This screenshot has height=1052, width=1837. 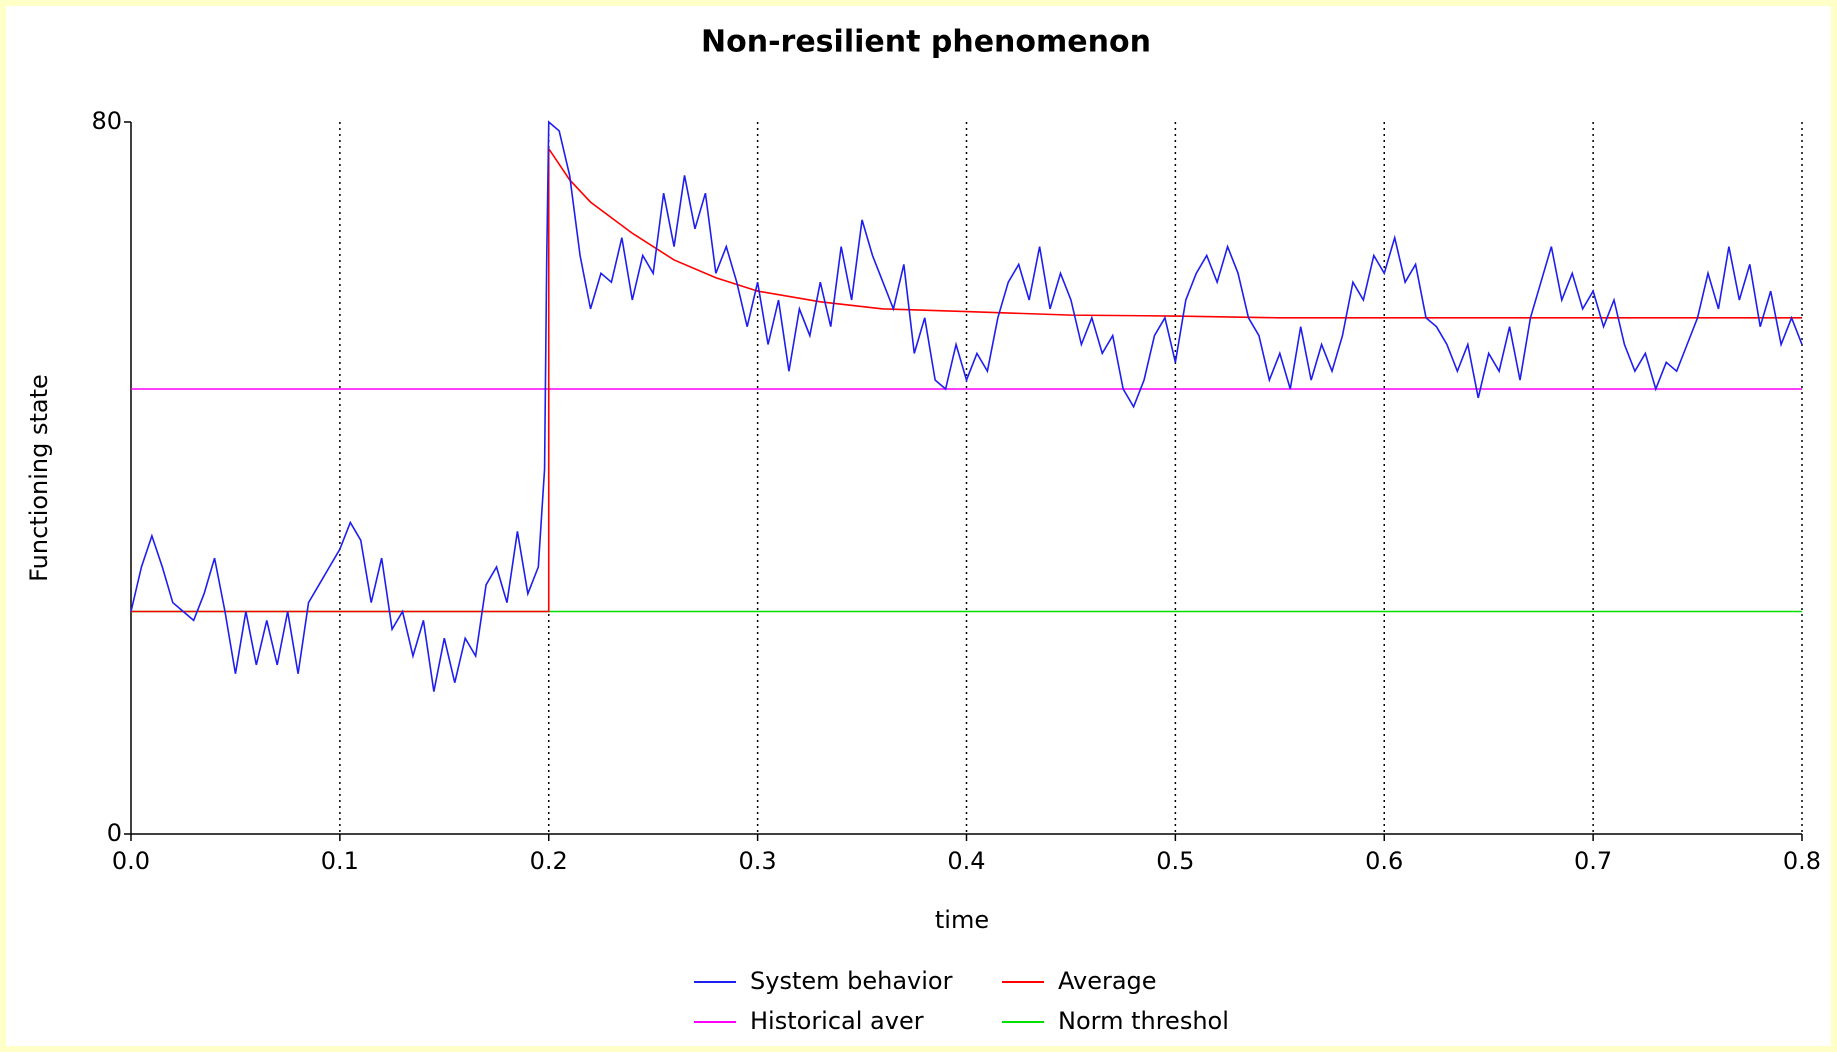 I want to click on legend-label: Historical aver, so click(x=837, y=1021).